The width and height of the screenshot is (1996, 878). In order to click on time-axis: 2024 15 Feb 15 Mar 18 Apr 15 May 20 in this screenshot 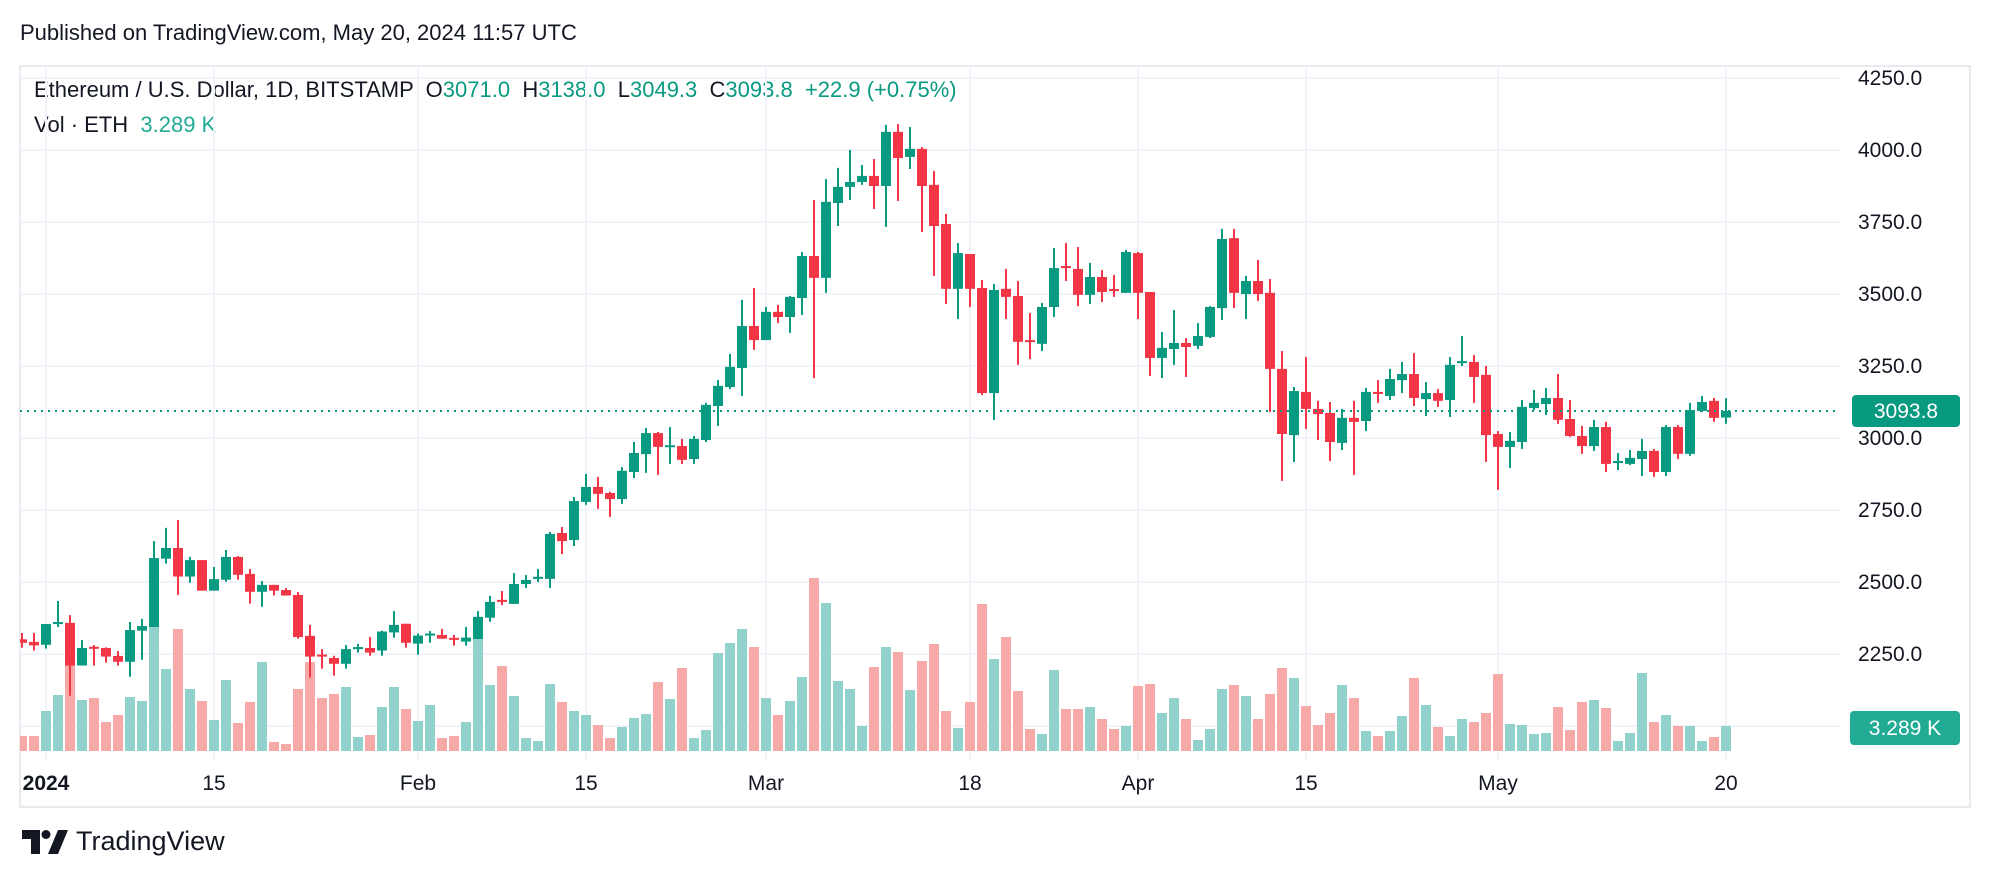, I will do `click(880, 783)`.